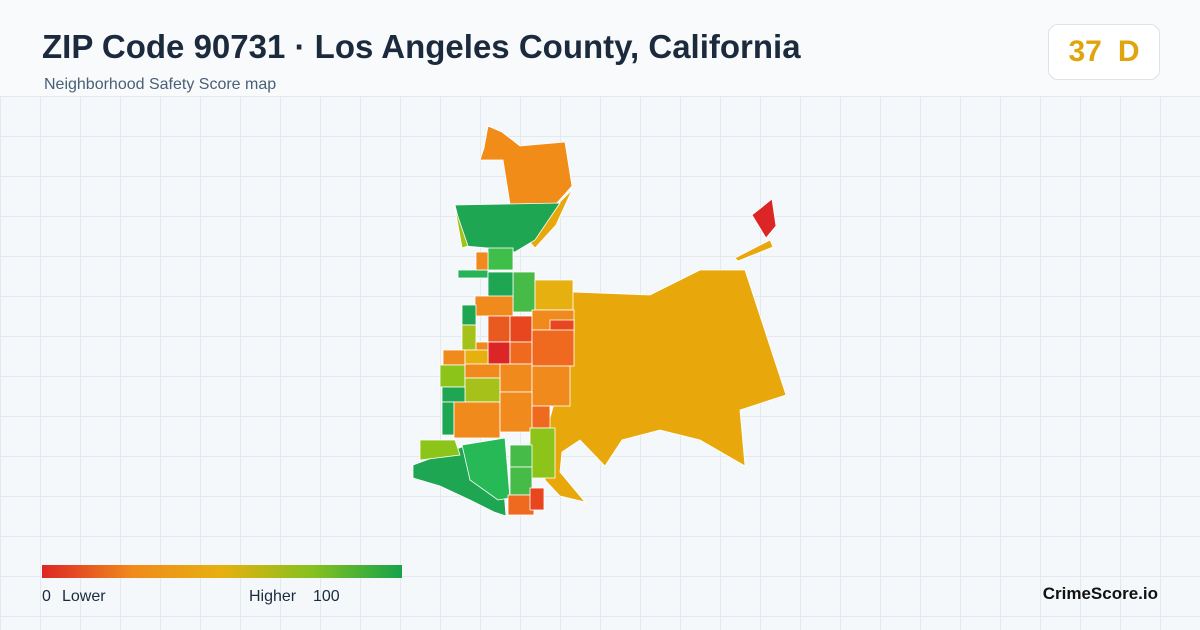 Image resolution: width=1200 pixels, height=630 pixels. Describe the element at coordinates (1100, 593) in the screenshot. I see `brand: CrimeScore.io` at that location.